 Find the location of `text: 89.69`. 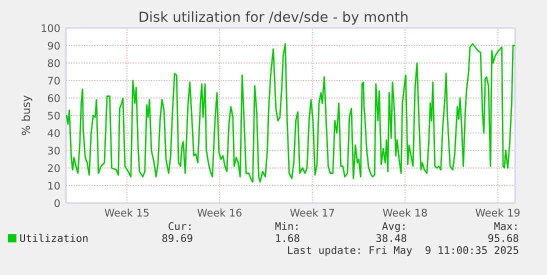

text: 89.69 is located at coordinates (177, 238).